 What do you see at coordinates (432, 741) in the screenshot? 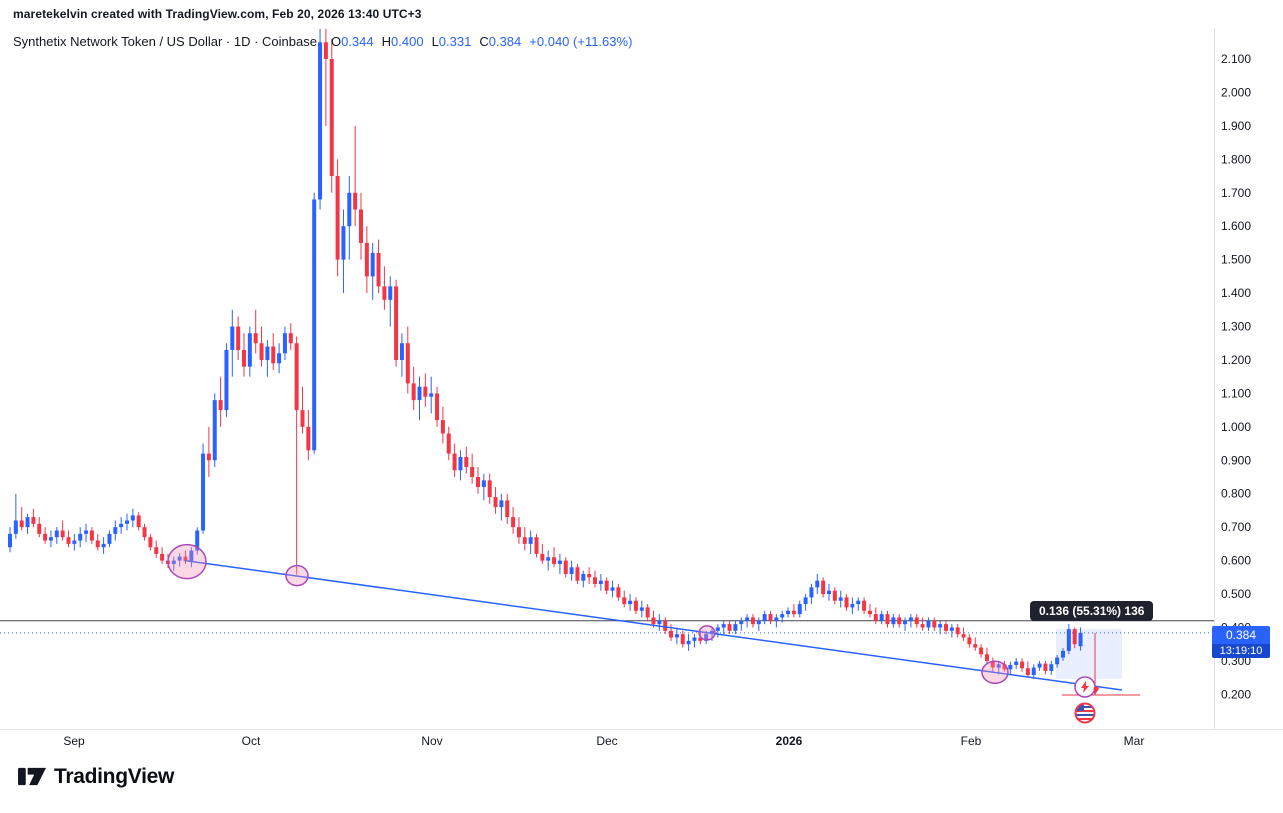
I see `time-tick-label: Nov` at bounding box center [432, 741].